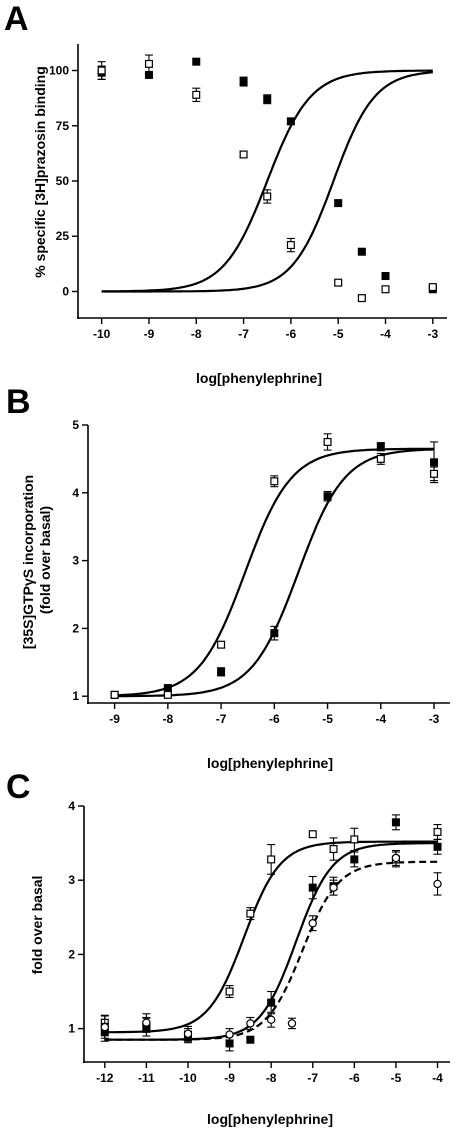 Image resolution: width=474 pixels, height=1129 pixels. Describe the element at coordinates (71, 1029) in the screenshot. I see `panel-c-y-tick-label: 1` at that location.